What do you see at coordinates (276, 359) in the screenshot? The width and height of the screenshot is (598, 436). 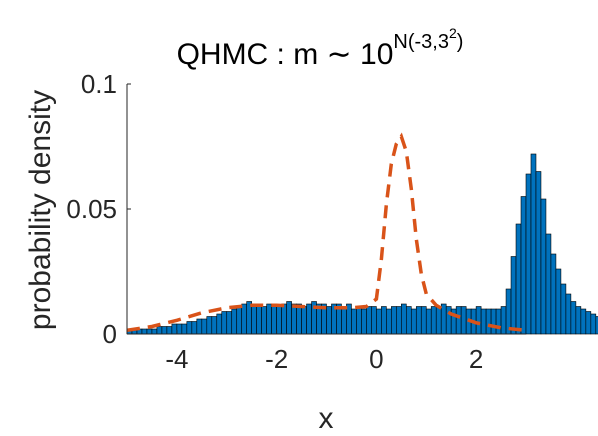 I see `x-tick-label: -2` at bounding box center [276, 359].